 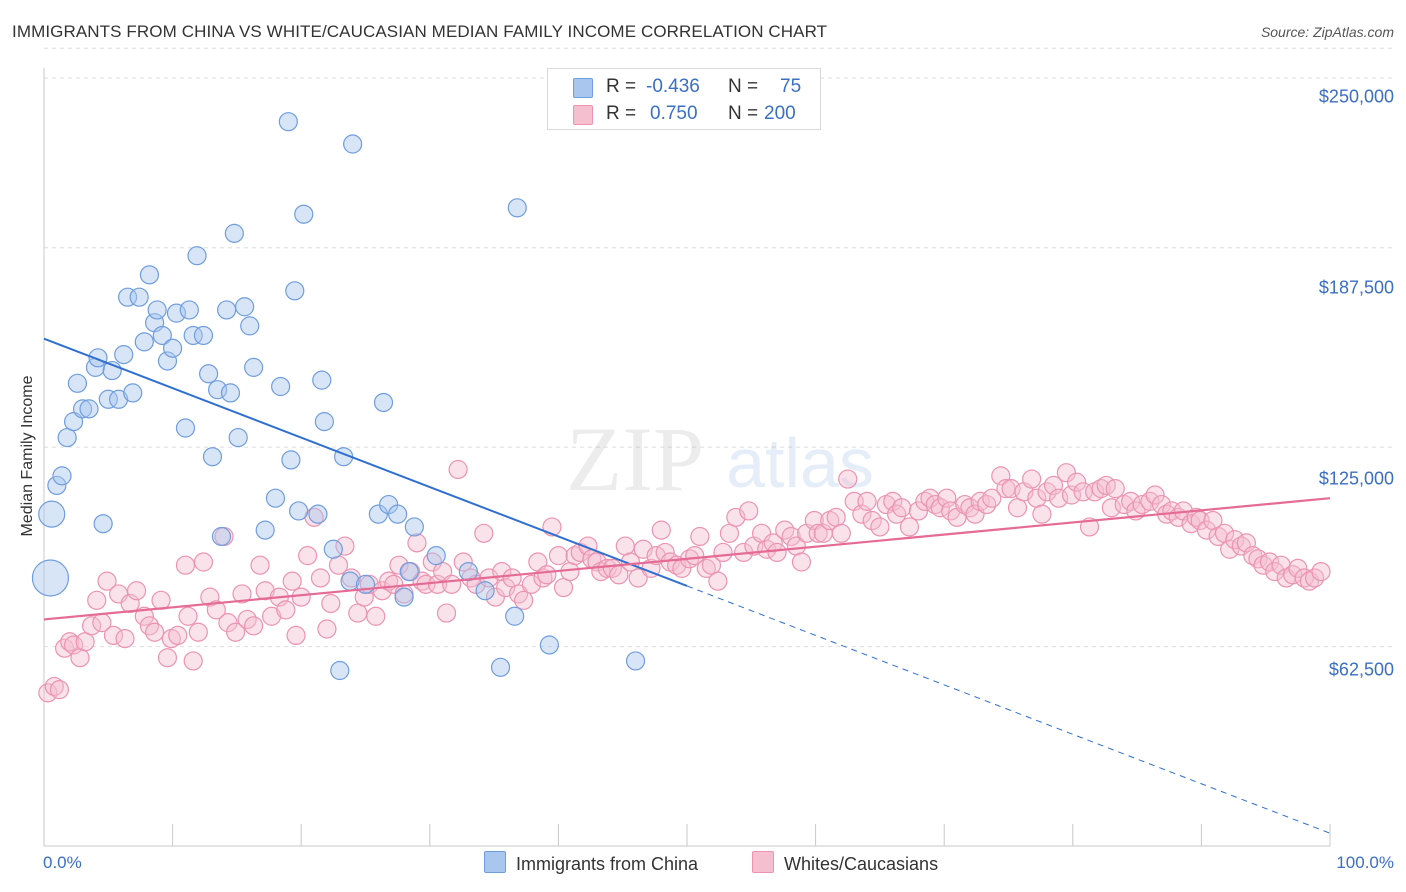 I want to click on watermark-atlas: atlas, so click(x=800, y=463).